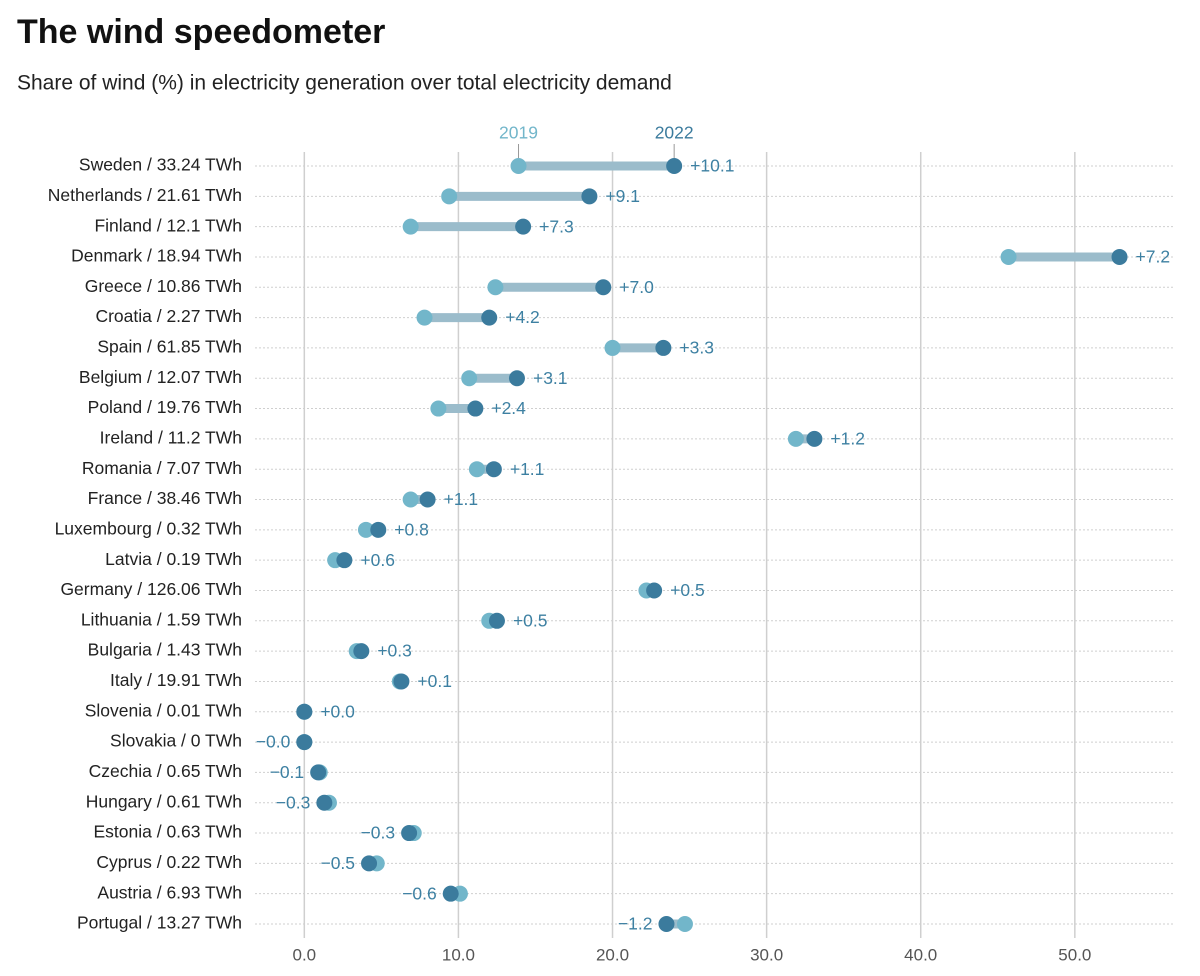 The width and height of the screenshot is (1200, 976). Describe the element at coordinates (674, 133) in the screenshot. I see `legend-label: 2022` at that location.